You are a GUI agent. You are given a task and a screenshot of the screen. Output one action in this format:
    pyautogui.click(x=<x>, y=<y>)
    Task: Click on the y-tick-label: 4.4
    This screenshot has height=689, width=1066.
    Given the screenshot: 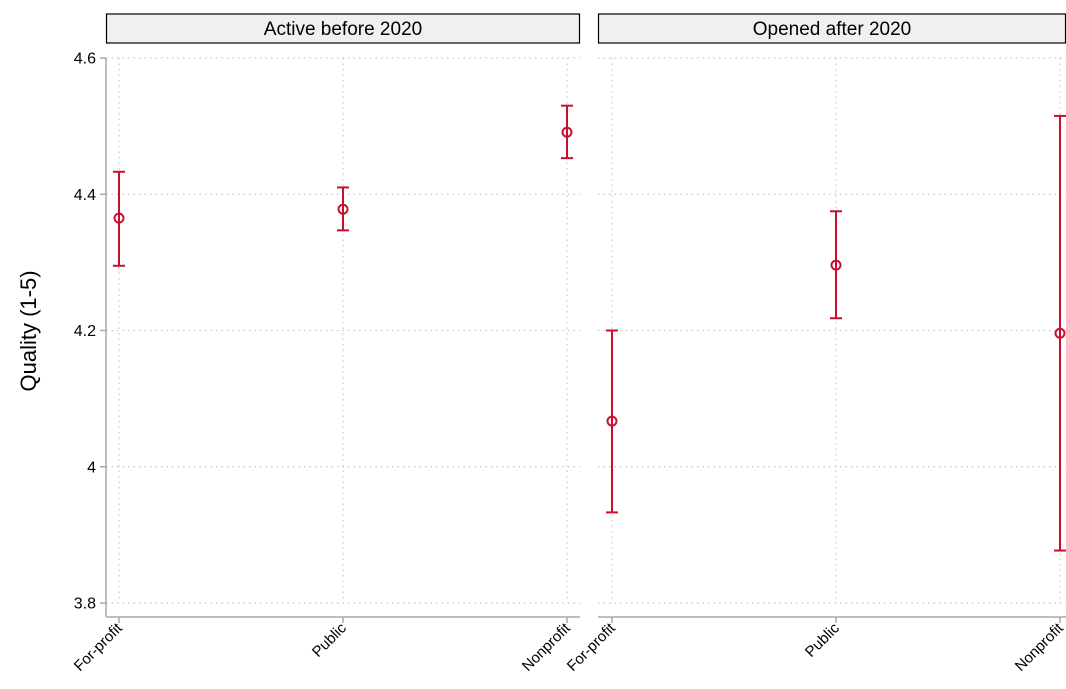 What is the action you would take?
    pyautogui.click(x=85, y=195)
    